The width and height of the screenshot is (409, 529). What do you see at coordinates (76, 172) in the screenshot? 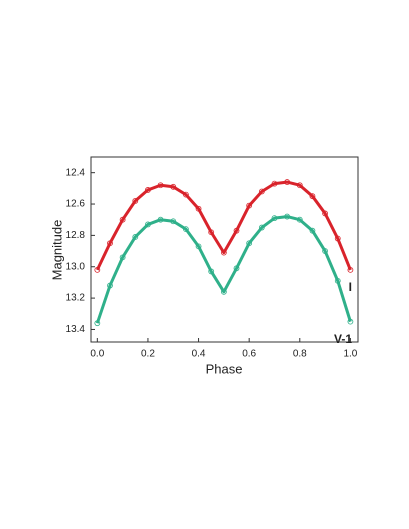
I see `y-tick-label: 12.4` at bounding box center [76, 172].